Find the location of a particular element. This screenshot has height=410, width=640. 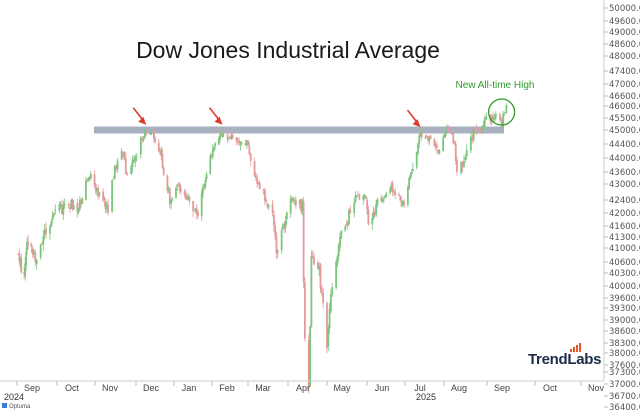

y-tick-label: 38000.00 is located at coordinates (624, 354).